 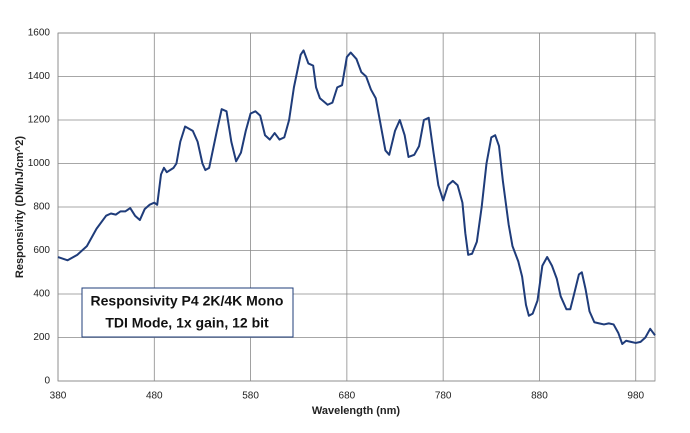 What do you see at coordinates (41, 207) in the screenshot?
I see `y-tick-label: 800` at bounding box center [41, 207].